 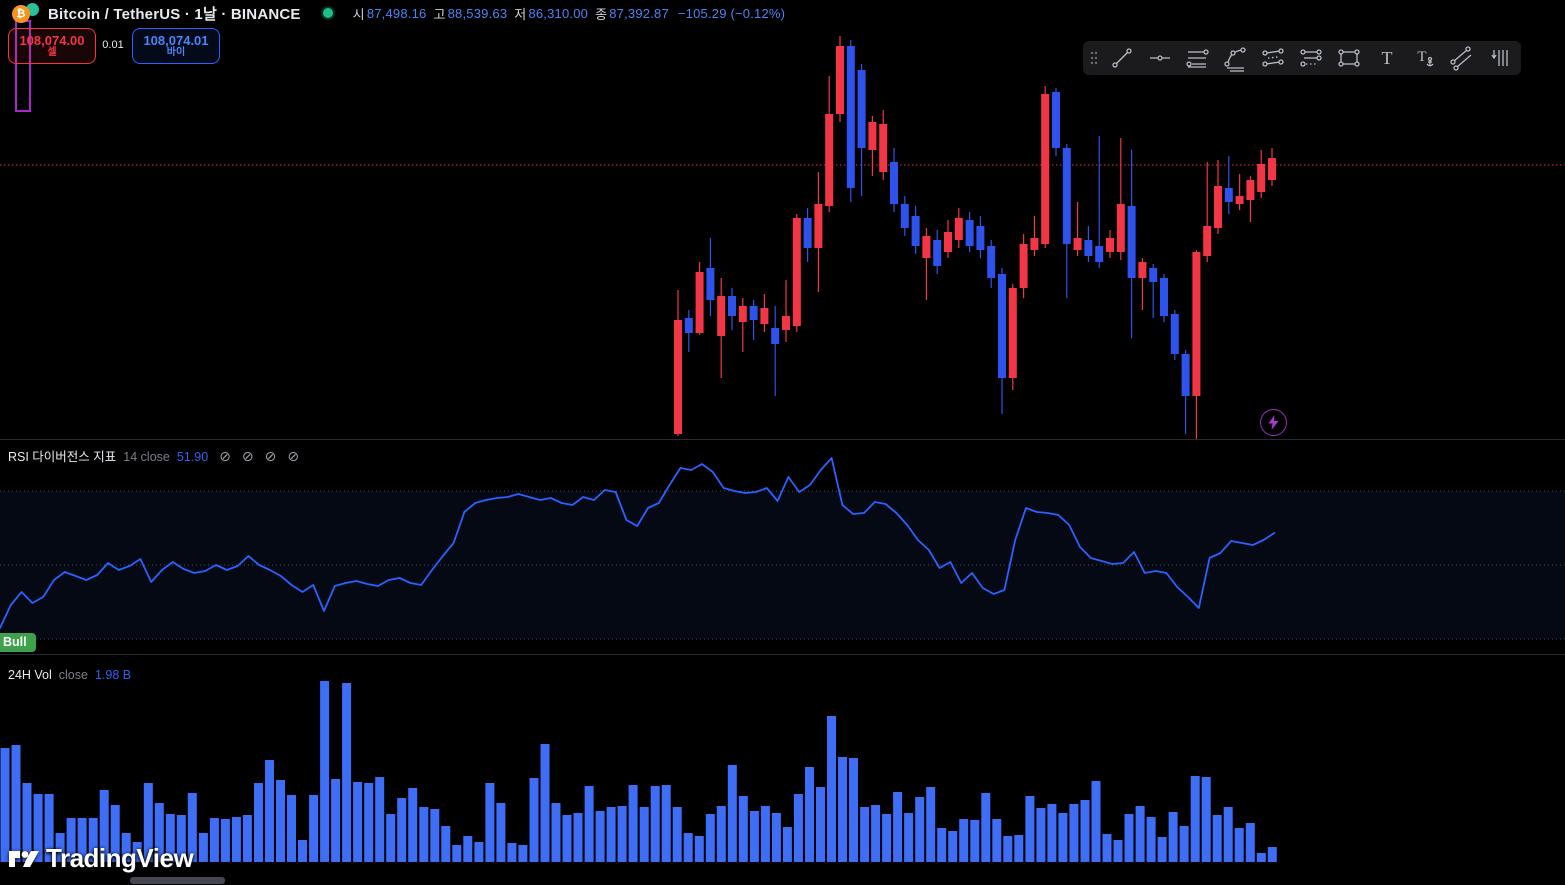 What do you see at coordinates (358, 14) in the screenshot?
I see `open-label: 시` at bounding box center [358, 14].